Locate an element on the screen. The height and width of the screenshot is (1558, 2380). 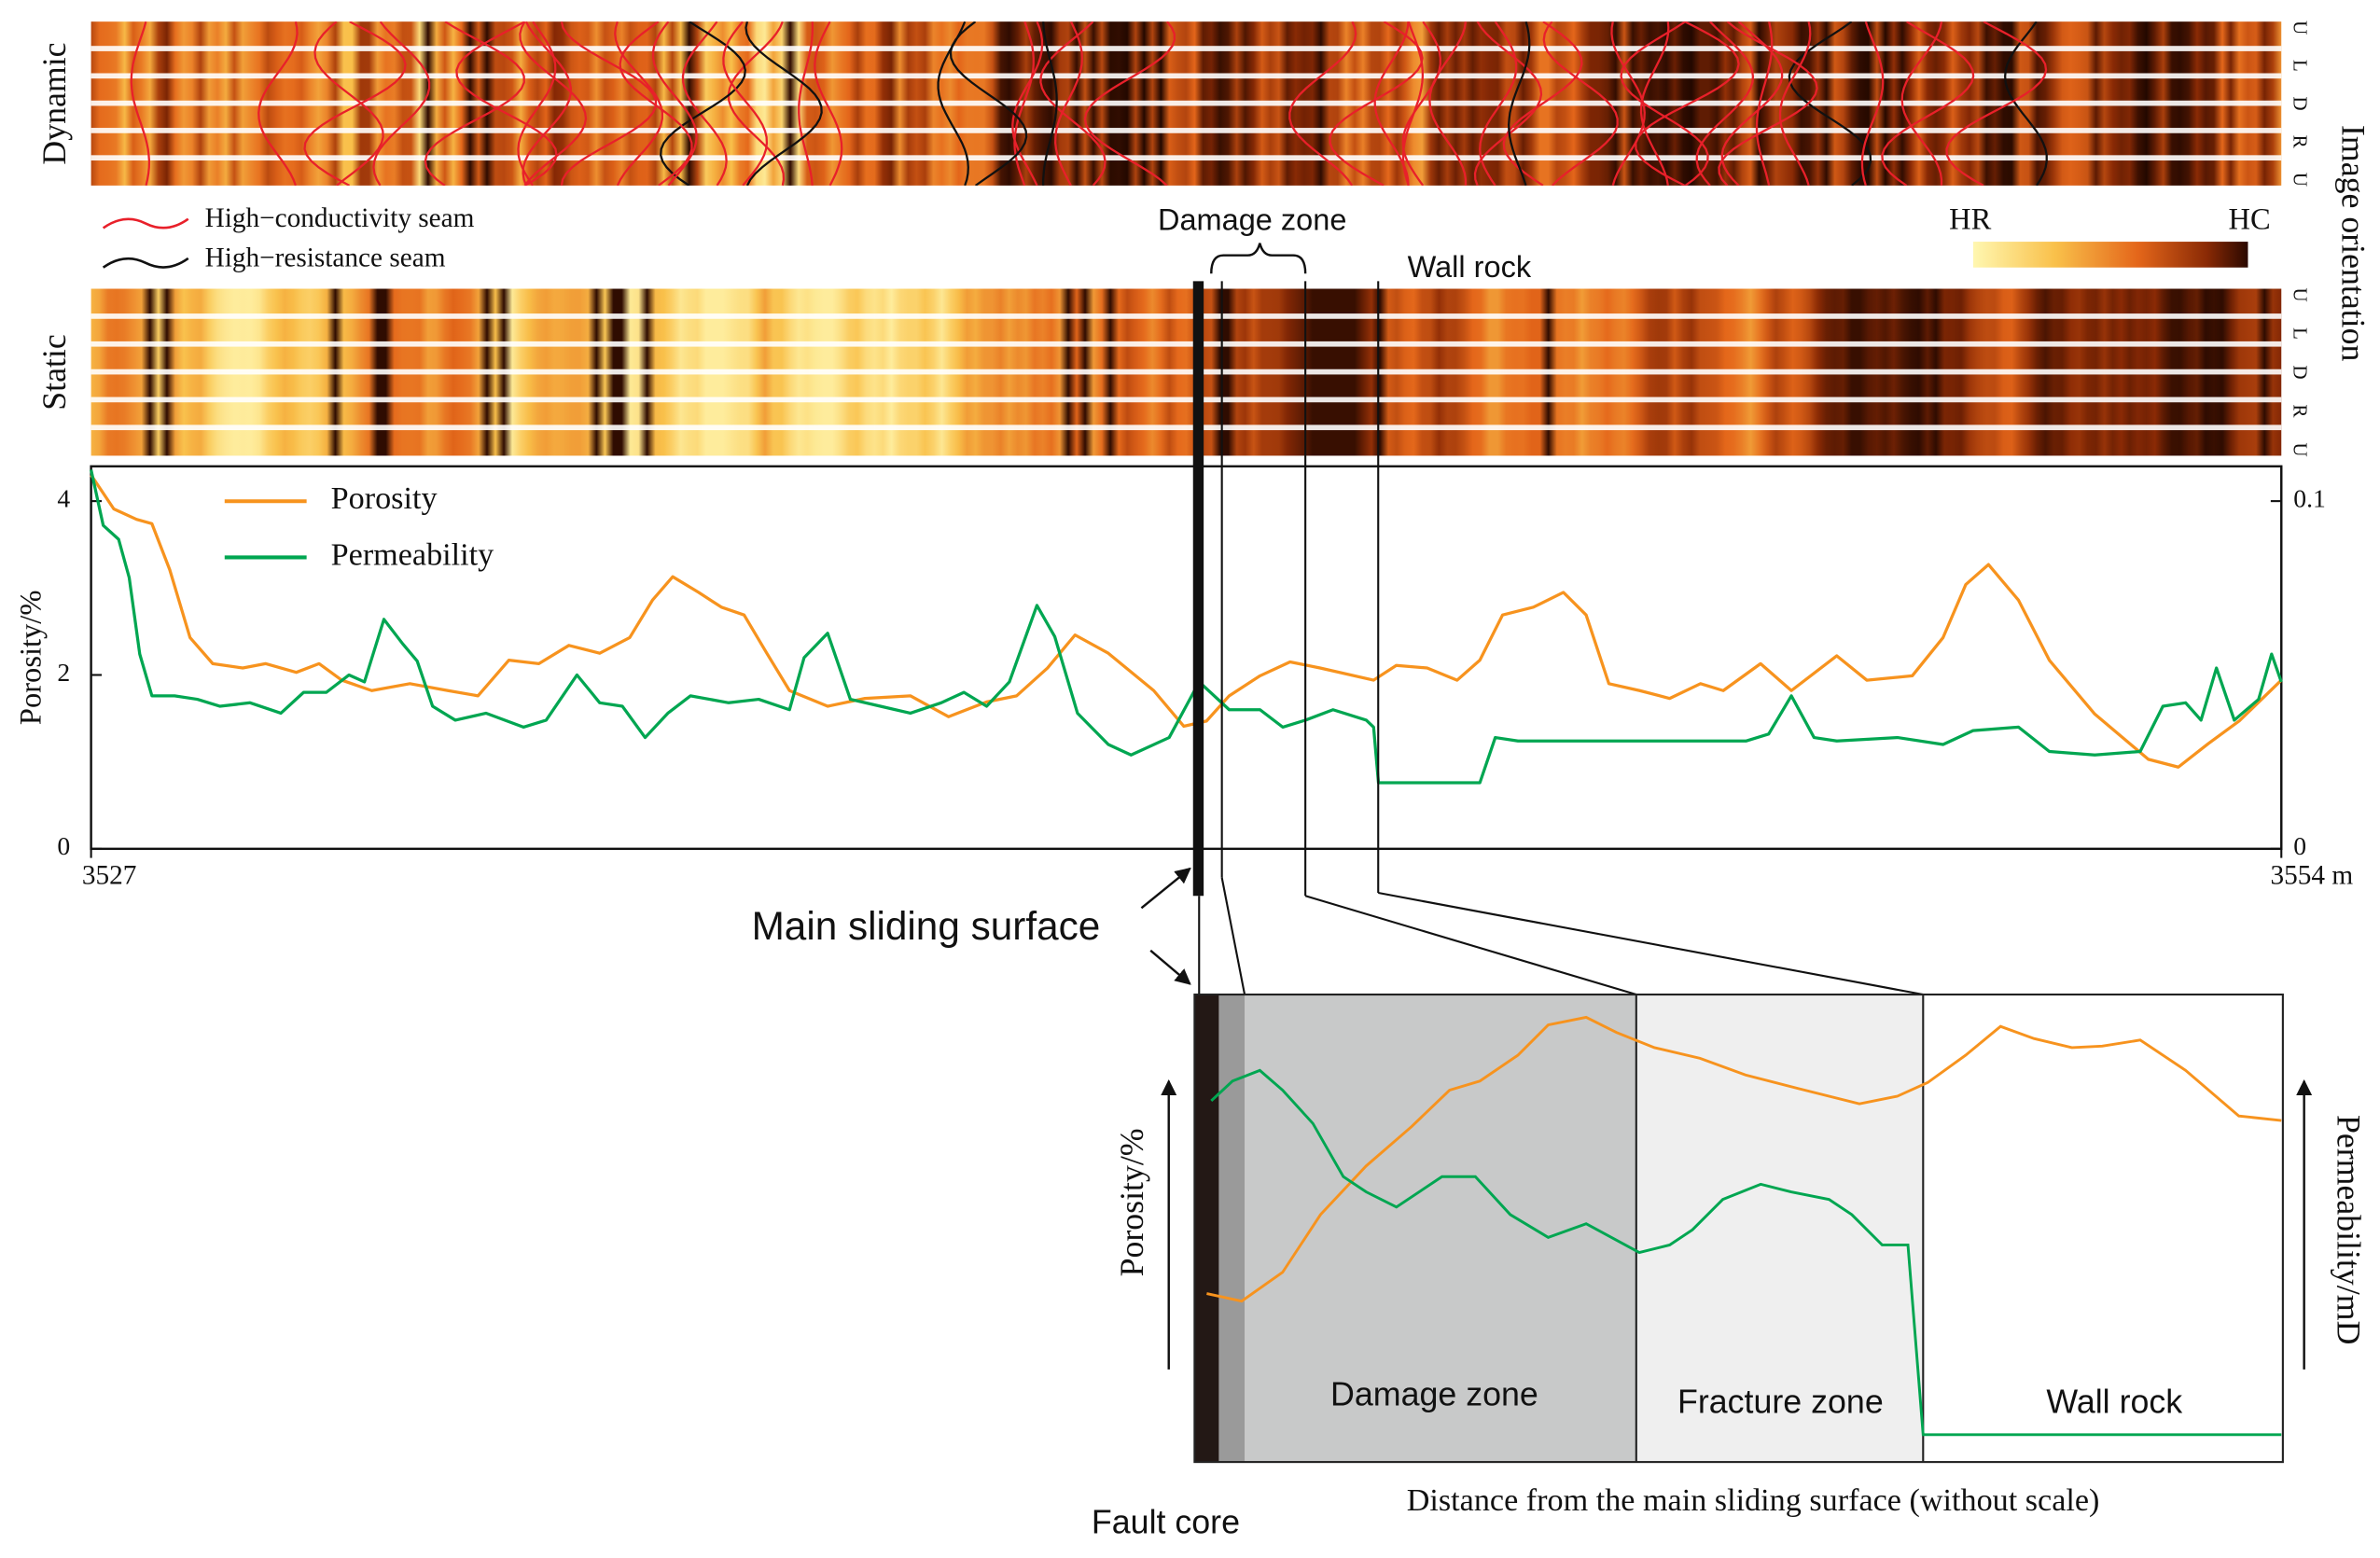
legend-swatch is located at coordinates (145, 263).